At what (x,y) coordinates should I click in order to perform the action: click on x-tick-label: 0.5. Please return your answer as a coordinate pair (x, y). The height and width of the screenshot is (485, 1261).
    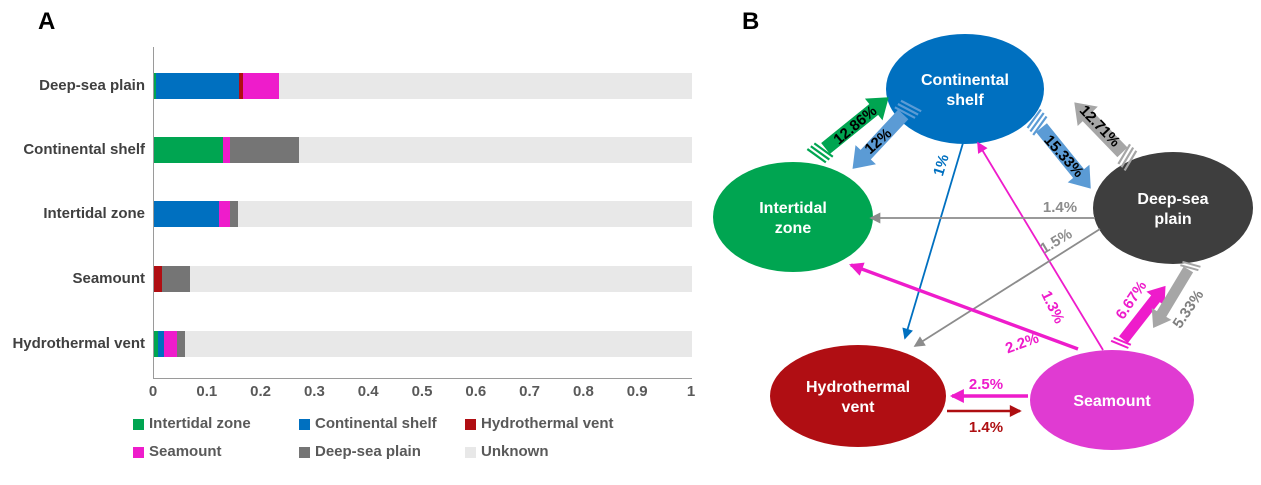
    Looking at the image, I should click on (422, 391).